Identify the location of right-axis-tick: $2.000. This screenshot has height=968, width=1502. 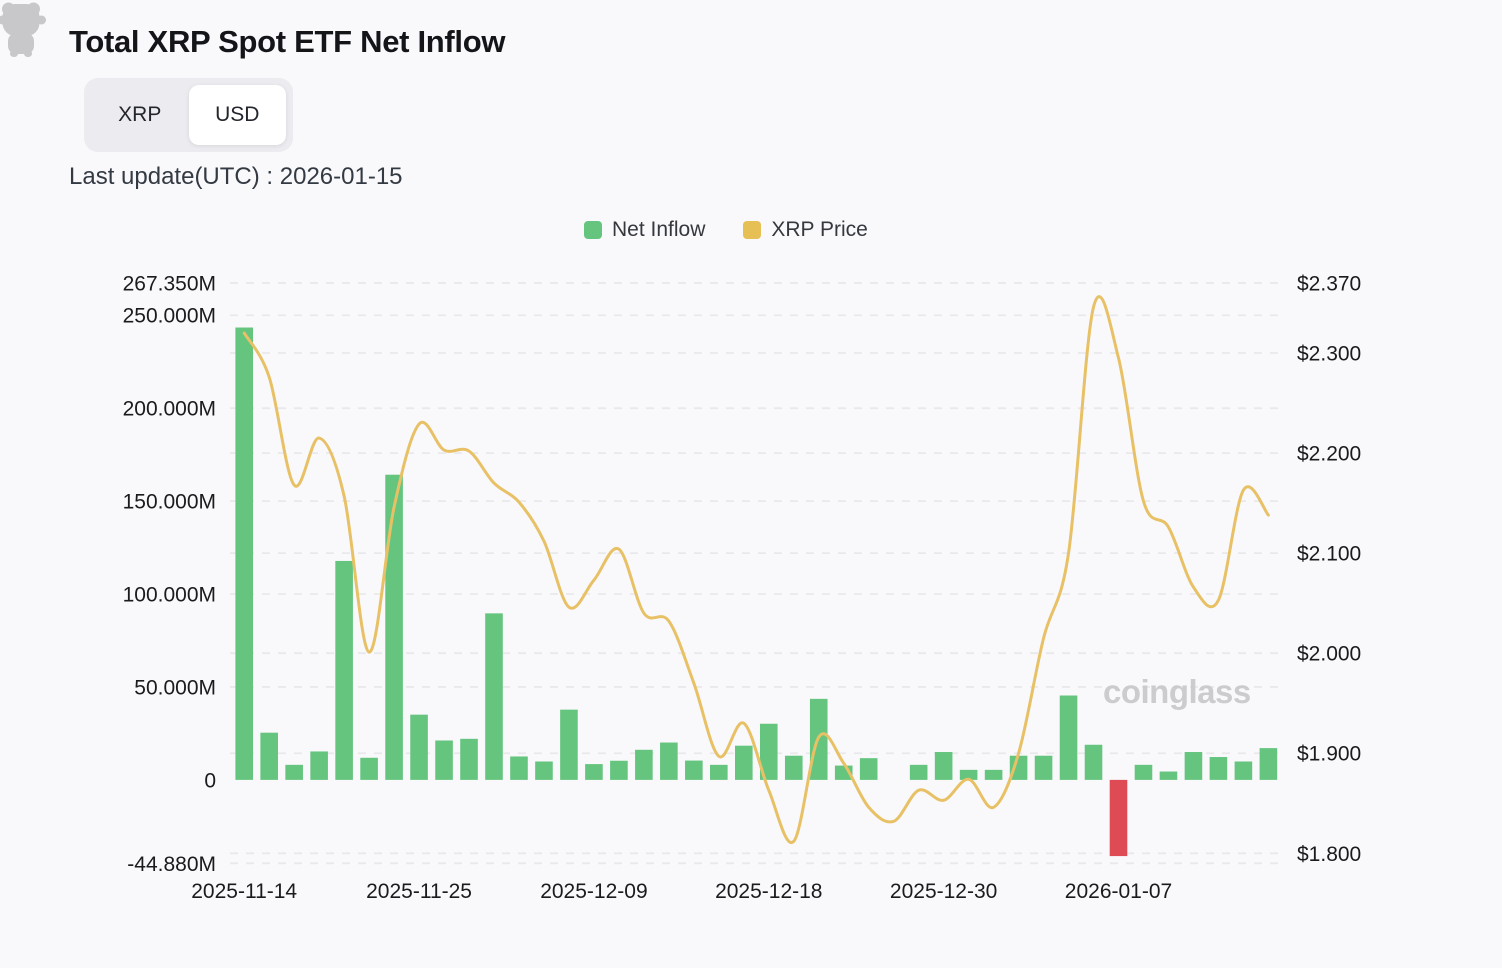
(1329, 654).